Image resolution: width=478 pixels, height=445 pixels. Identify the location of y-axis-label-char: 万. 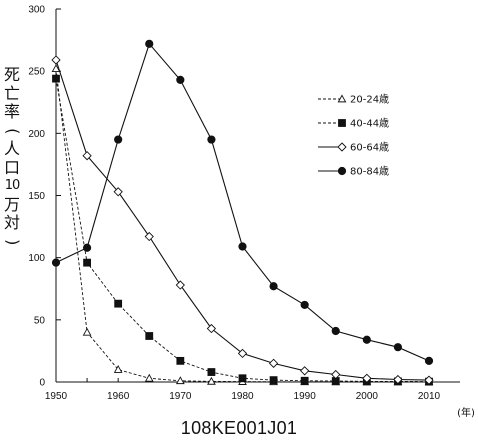
(11, 204).